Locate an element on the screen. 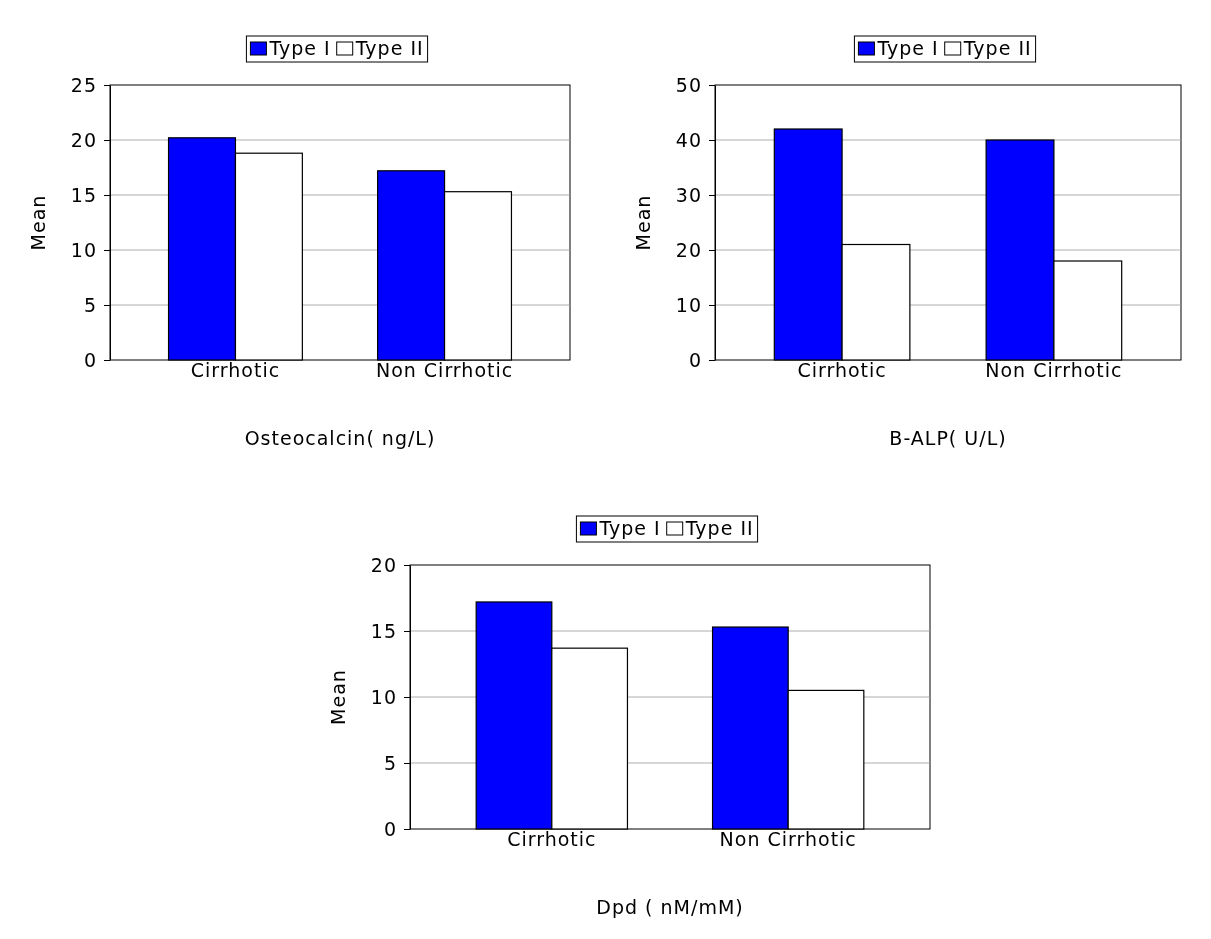 This screenshot has height=939, width=1211. x-axis-title: Osteocalcin( ng/L) is located at coordinates (340, 438).